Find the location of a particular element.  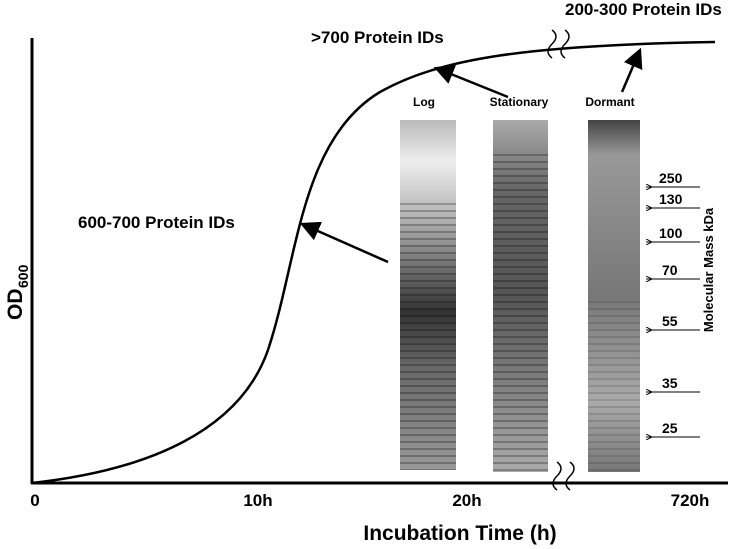

lane-labels: Log Stationary Dormant is located at coordinates (524, 102).